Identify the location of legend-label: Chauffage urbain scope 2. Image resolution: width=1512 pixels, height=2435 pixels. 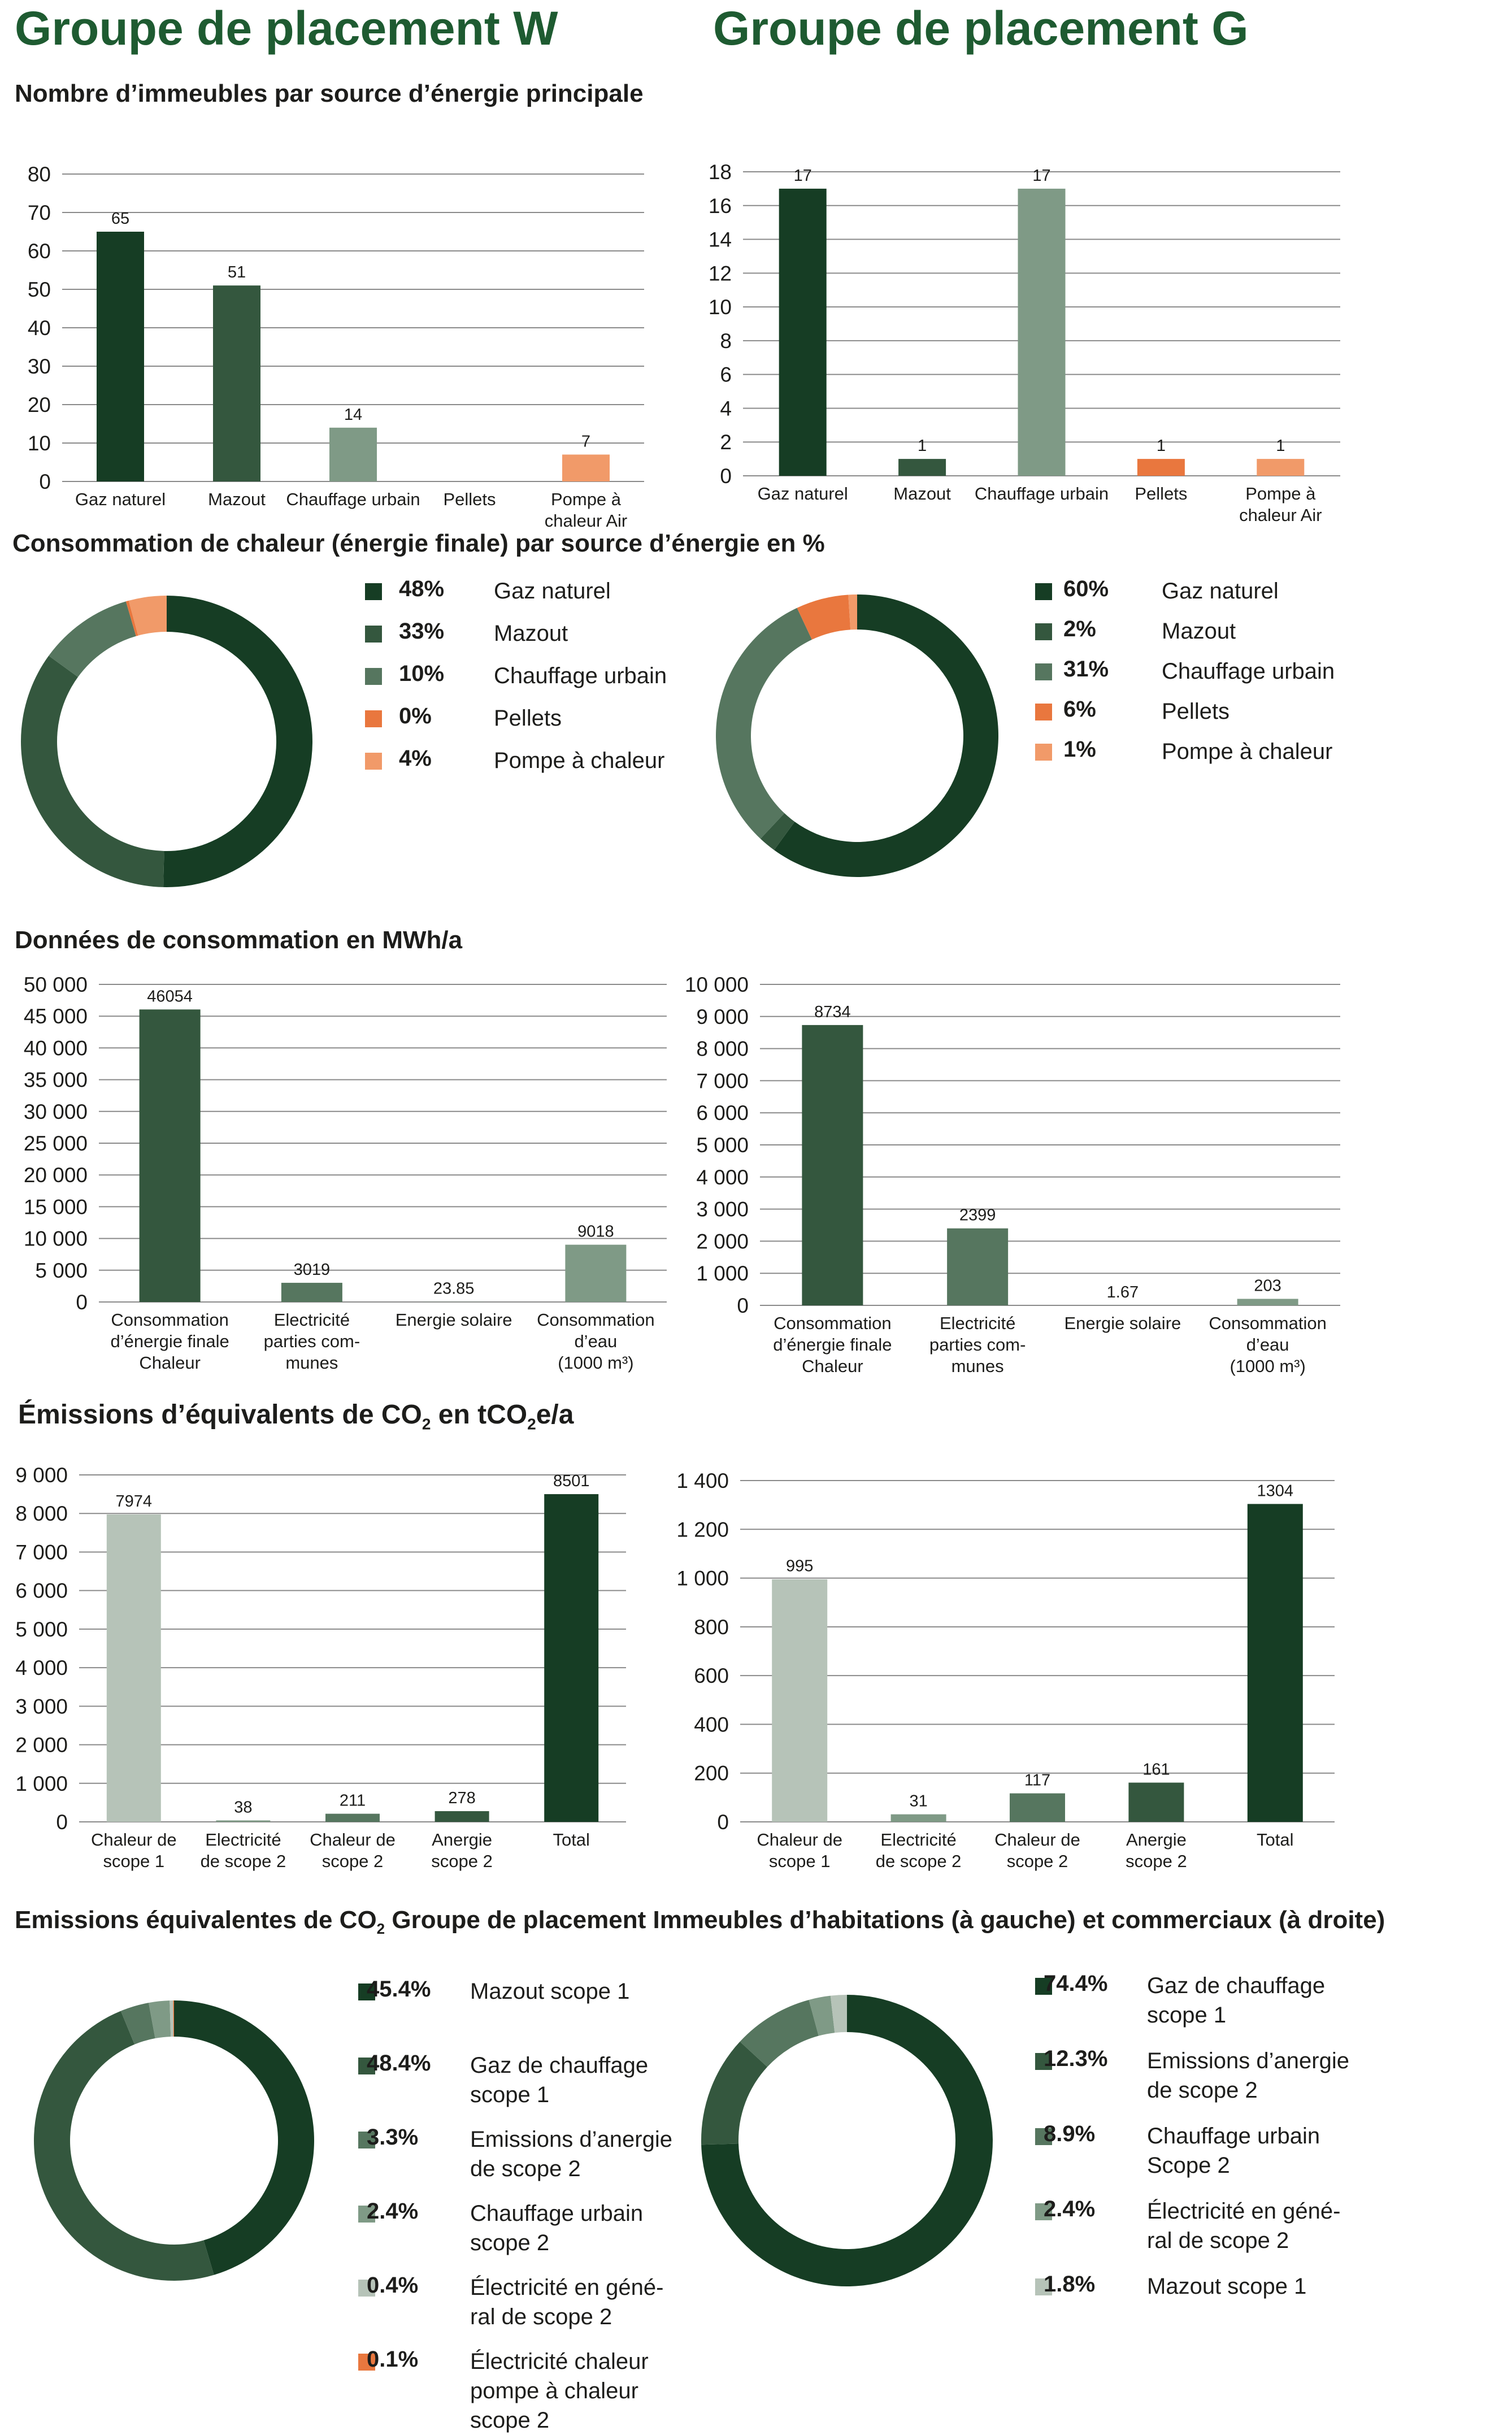
(556, 2228).